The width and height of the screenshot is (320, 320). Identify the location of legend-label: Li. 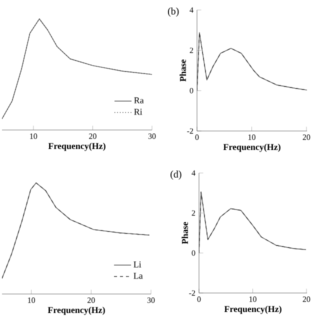
(138, 264).